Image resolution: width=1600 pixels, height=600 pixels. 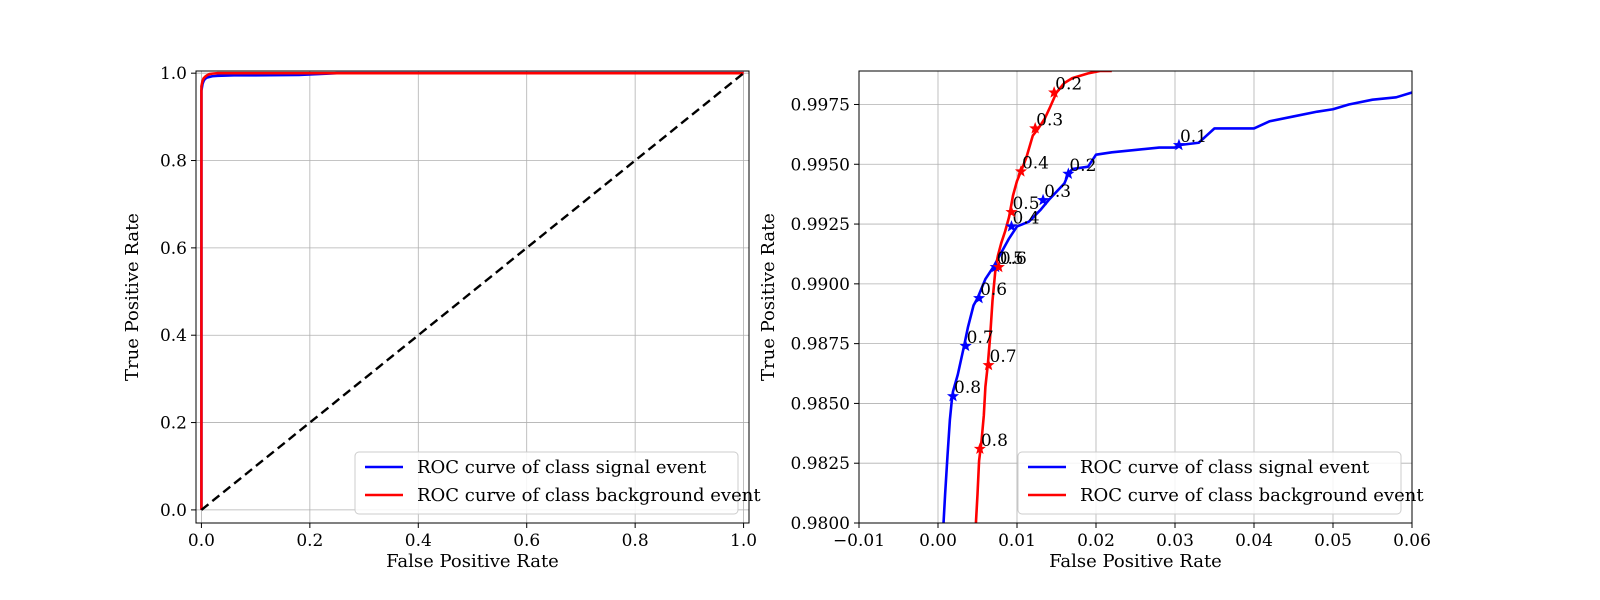 I want to click on x-tick-label: 1.0, so click(x=743, y=541).